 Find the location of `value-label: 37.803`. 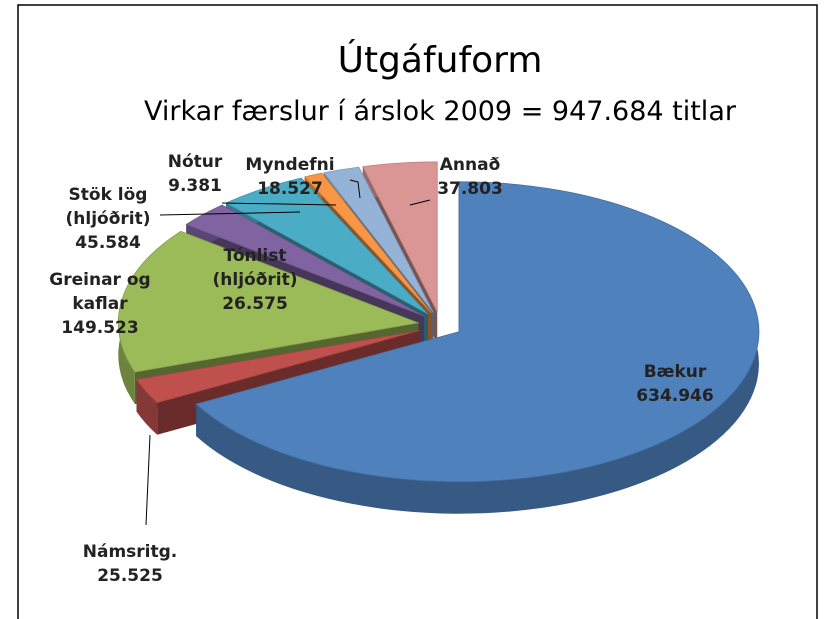

value-label: 37.803 is located at coordinates (470, 189).